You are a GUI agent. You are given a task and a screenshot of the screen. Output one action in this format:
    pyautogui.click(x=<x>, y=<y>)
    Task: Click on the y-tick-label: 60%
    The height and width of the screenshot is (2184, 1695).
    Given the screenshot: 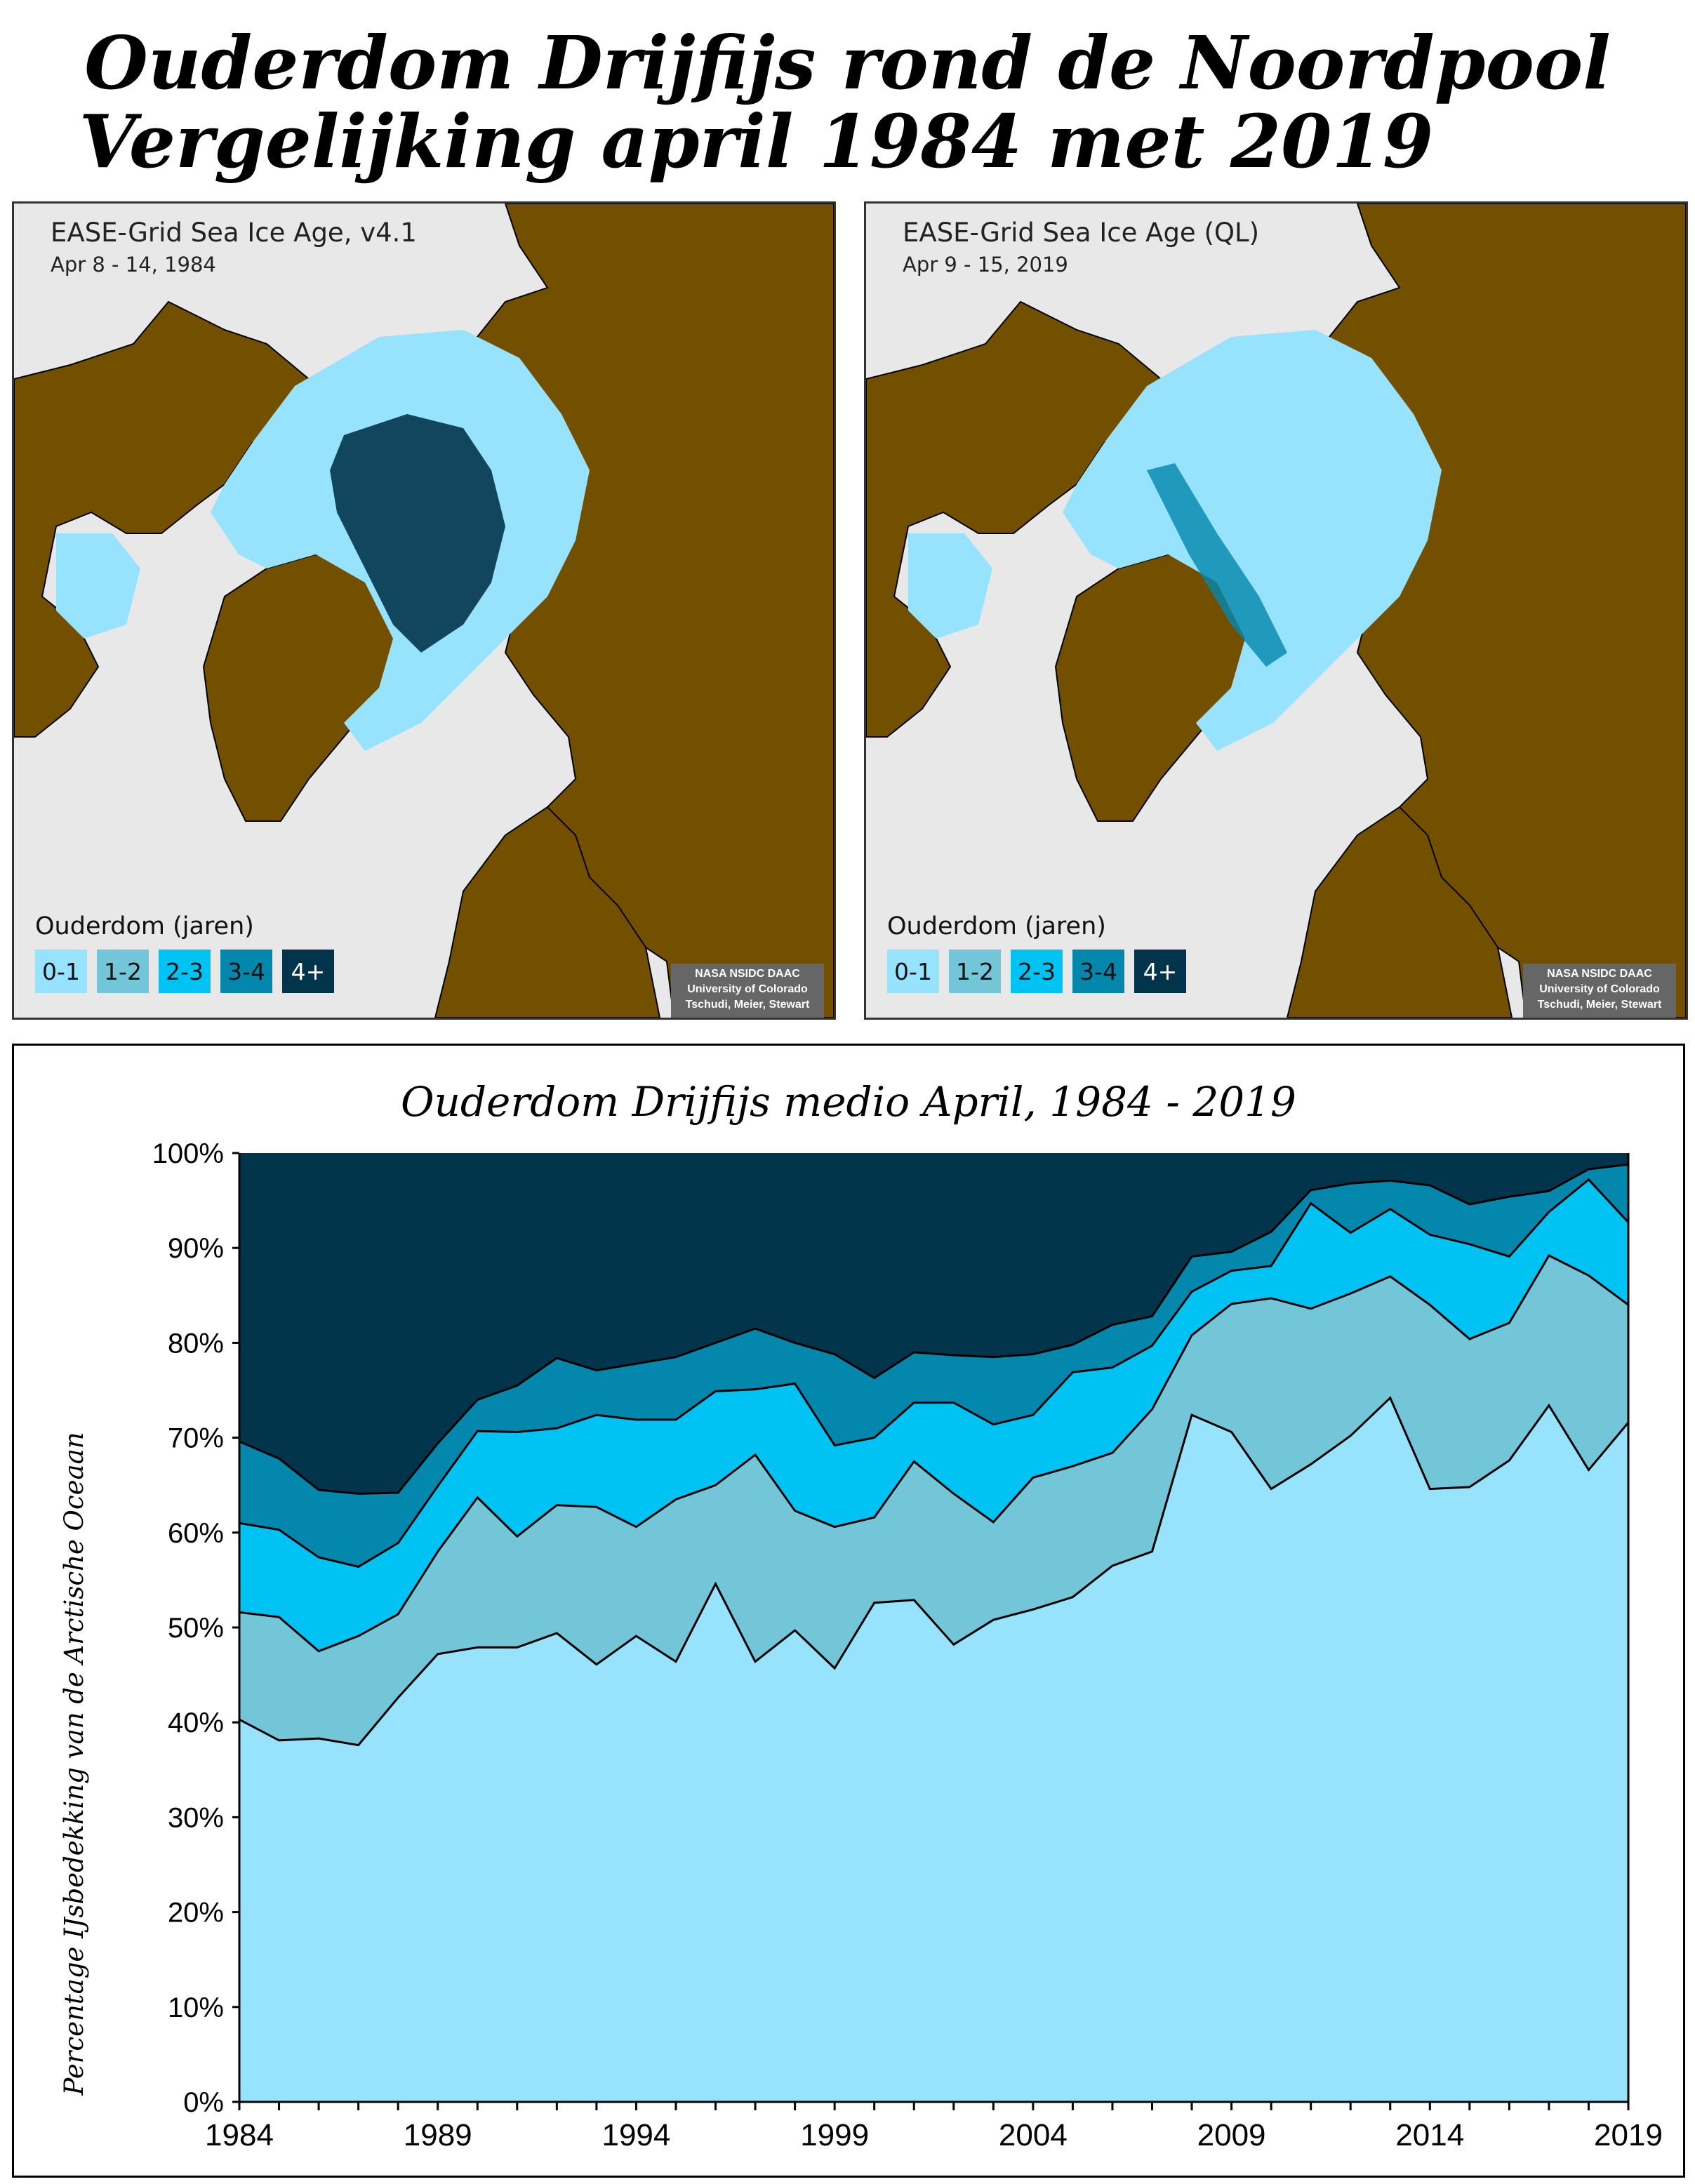 What is the action you would take?
    pyautogui.click(x=196, y=1533)
    